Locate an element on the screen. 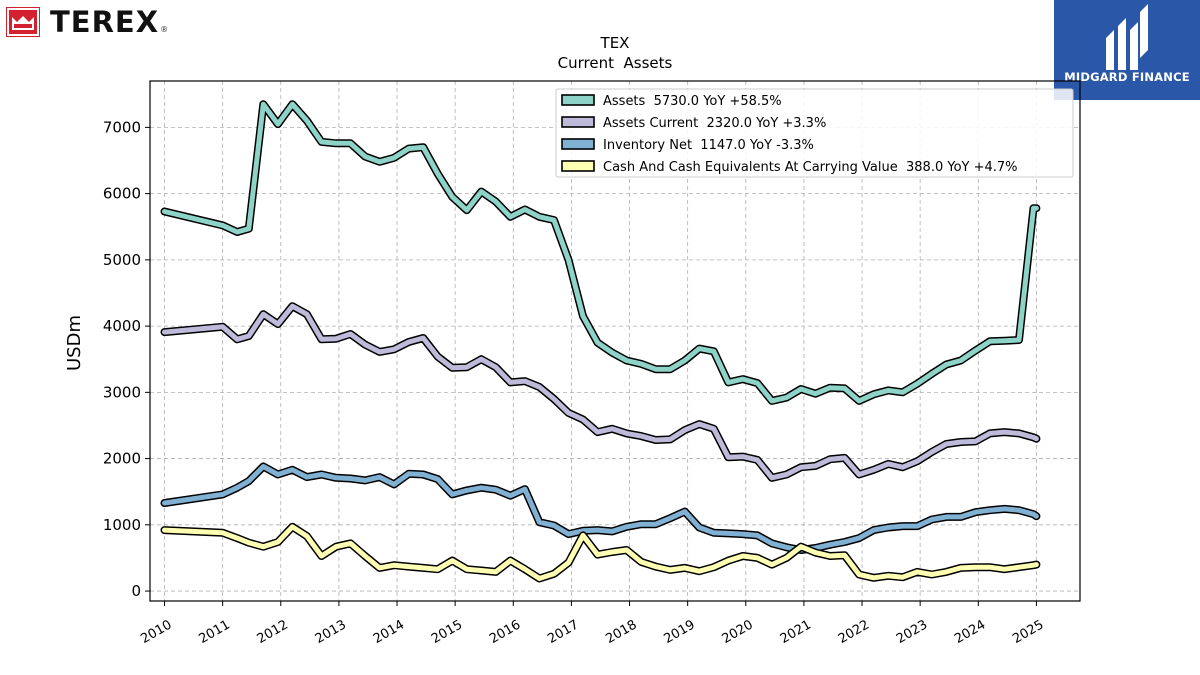 This screenshot has width=1200, height=675. legend-item: Assets 5730.0 YoY +58.5% is located at coordinates (671, 101).